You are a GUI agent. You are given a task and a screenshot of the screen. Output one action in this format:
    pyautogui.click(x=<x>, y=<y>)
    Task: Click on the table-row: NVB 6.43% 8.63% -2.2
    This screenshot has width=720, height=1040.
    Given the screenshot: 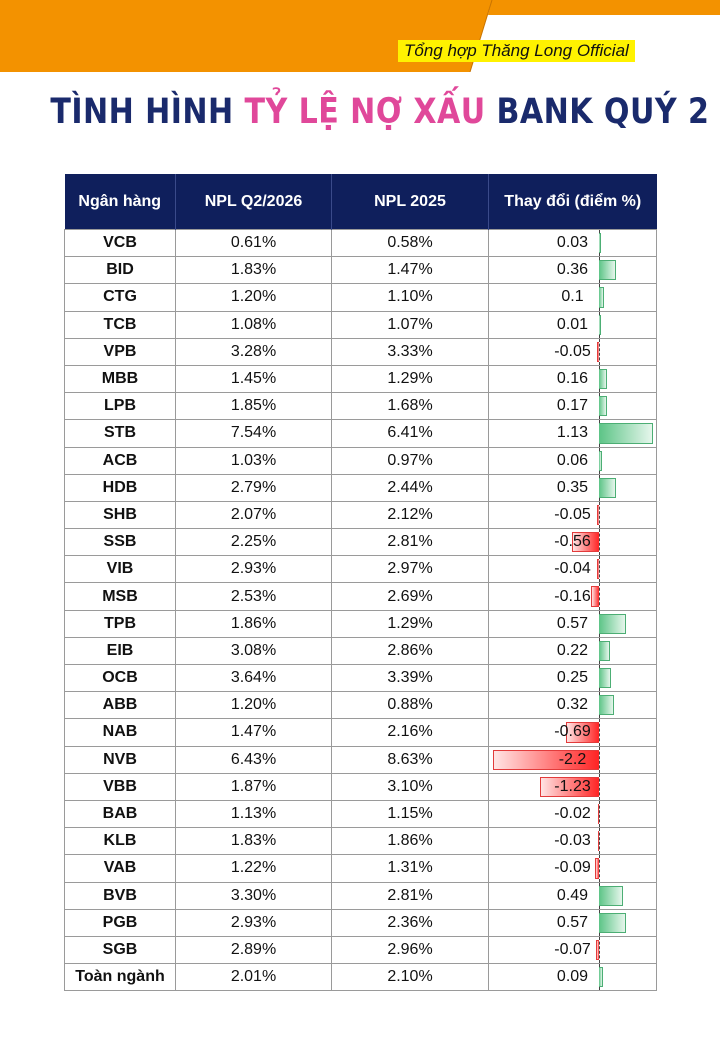 What is the action you would take?
    pyautogui.click(x=360, y=759)
    